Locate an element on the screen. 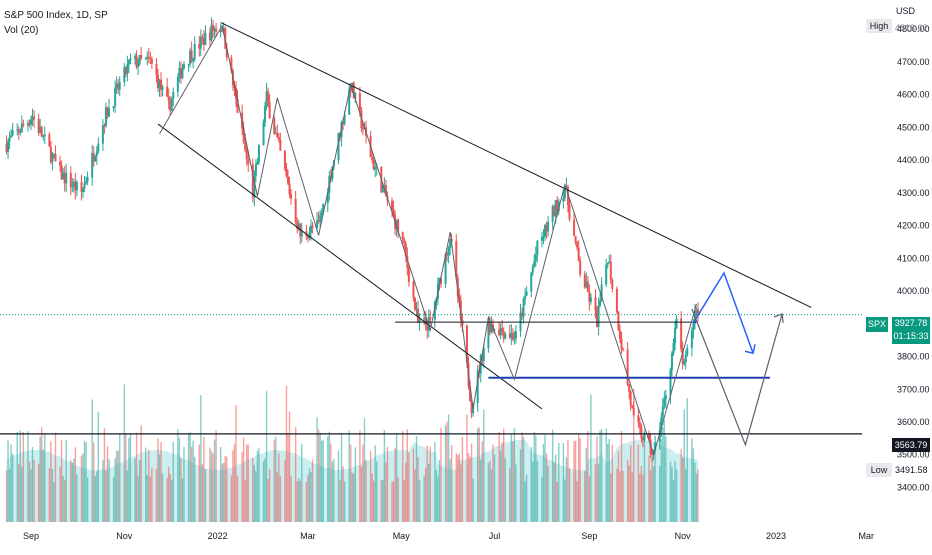 The height and width of the screenshot is (555, 932). price-tick-label: 4800.00 is located at coordinates (913, 29).